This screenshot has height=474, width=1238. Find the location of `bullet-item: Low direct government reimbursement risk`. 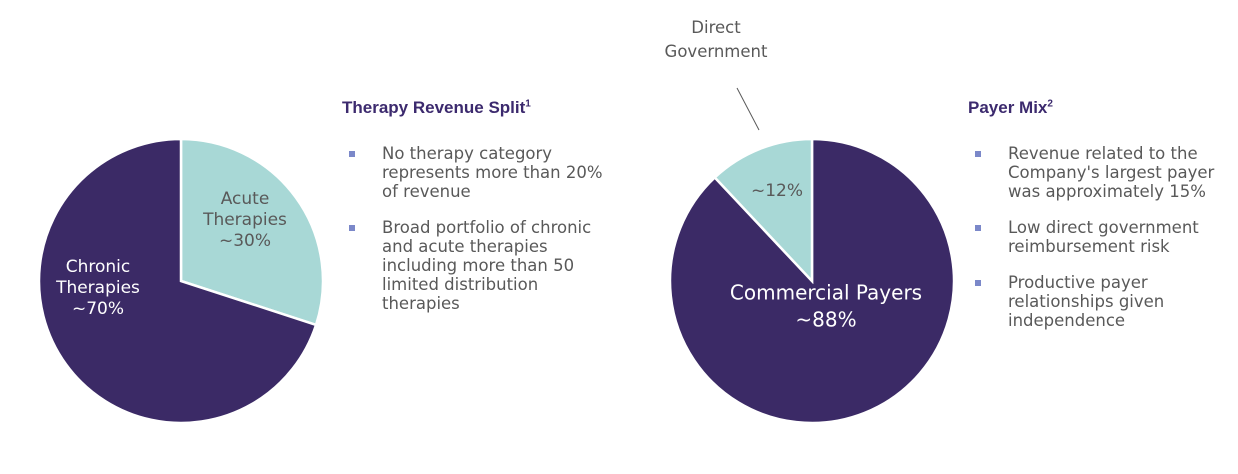

bullet-item: Low direct government reimbursement risk is located at coordinates (1099, 237).